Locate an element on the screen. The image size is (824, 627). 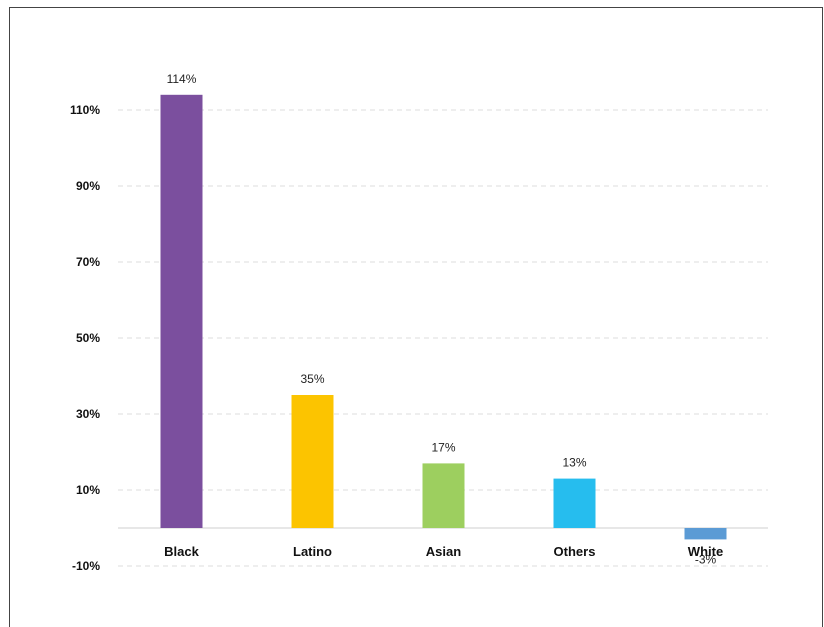
bar-white is located at coordinates (705, 534).